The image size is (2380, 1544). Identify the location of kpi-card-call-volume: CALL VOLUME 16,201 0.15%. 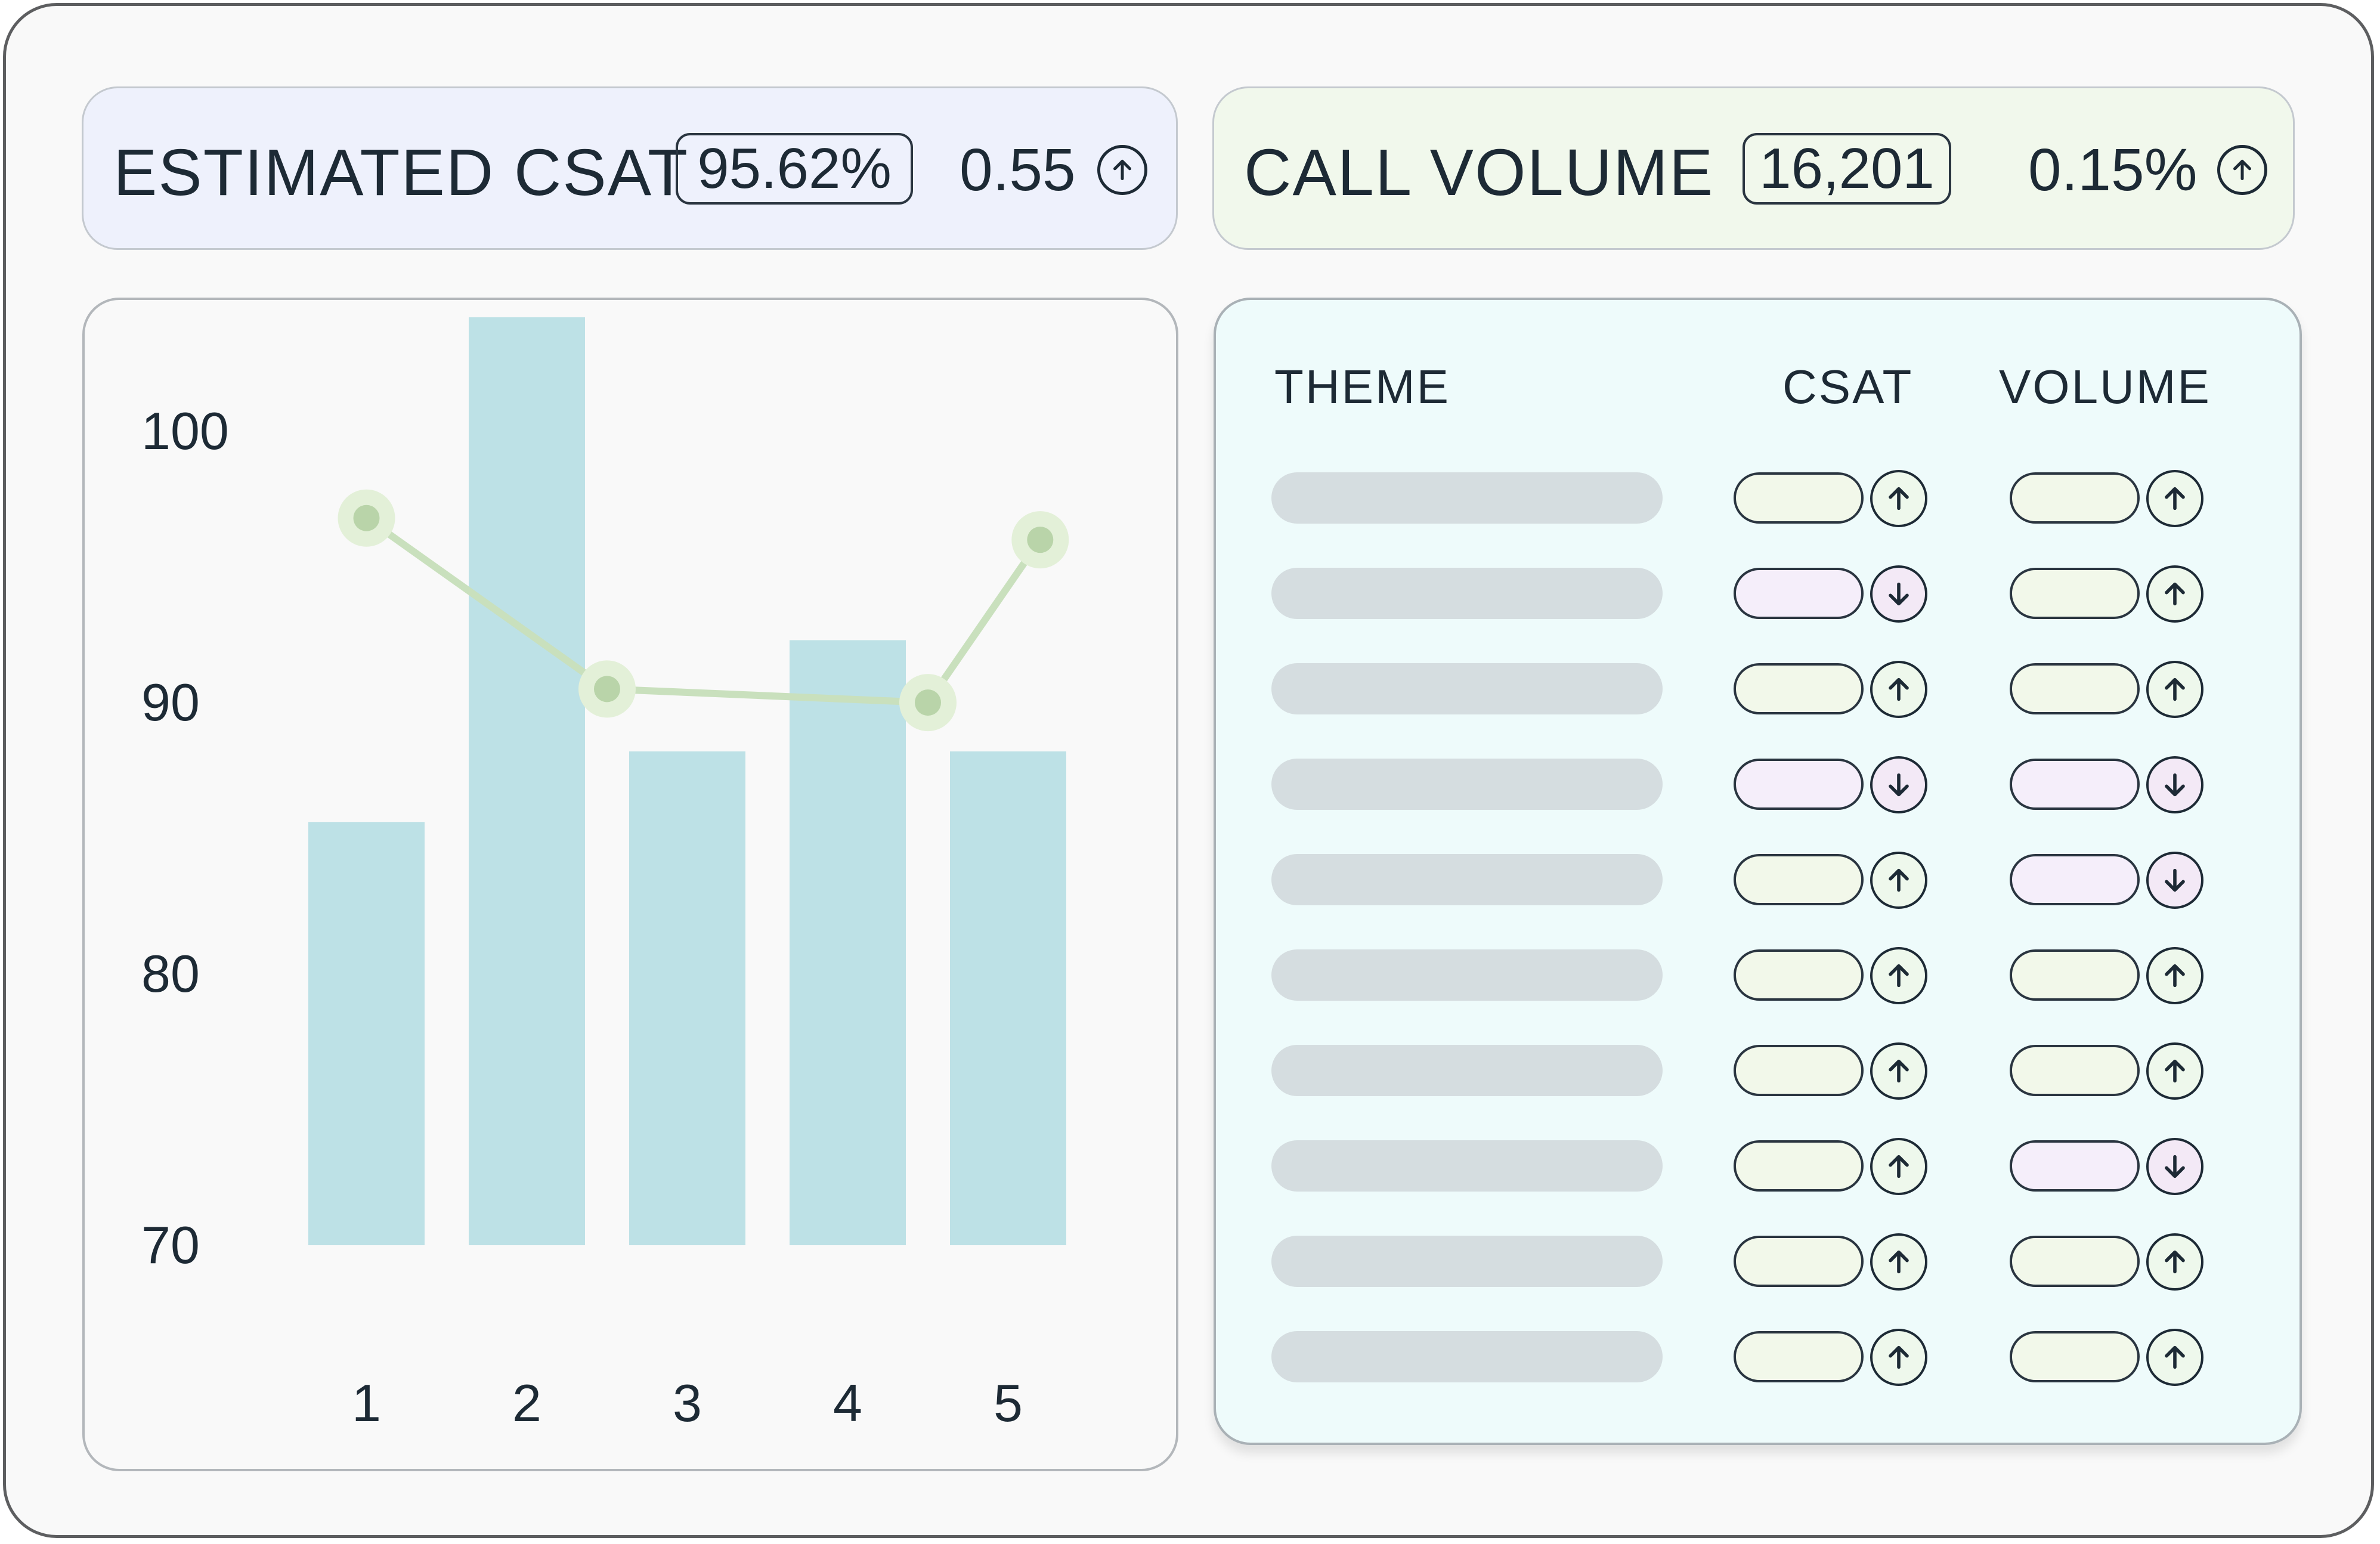
(1753, 168).